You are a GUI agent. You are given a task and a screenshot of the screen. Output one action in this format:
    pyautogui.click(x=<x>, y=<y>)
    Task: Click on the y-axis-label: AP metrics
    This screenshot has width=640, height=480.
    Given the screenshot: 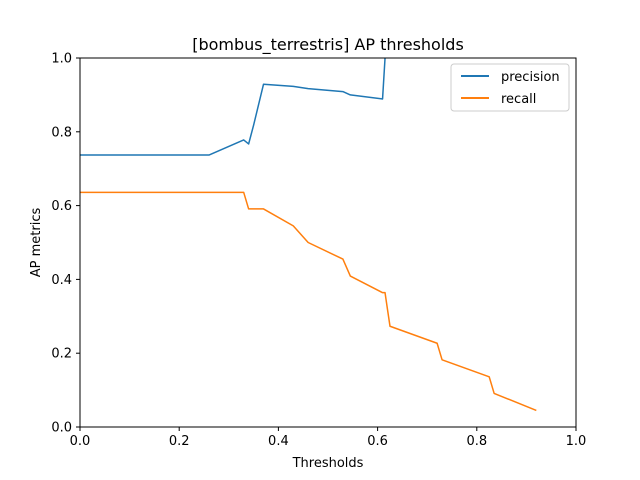 What is the action you would take?
    pyautogui.click(x=36, y=243)
    